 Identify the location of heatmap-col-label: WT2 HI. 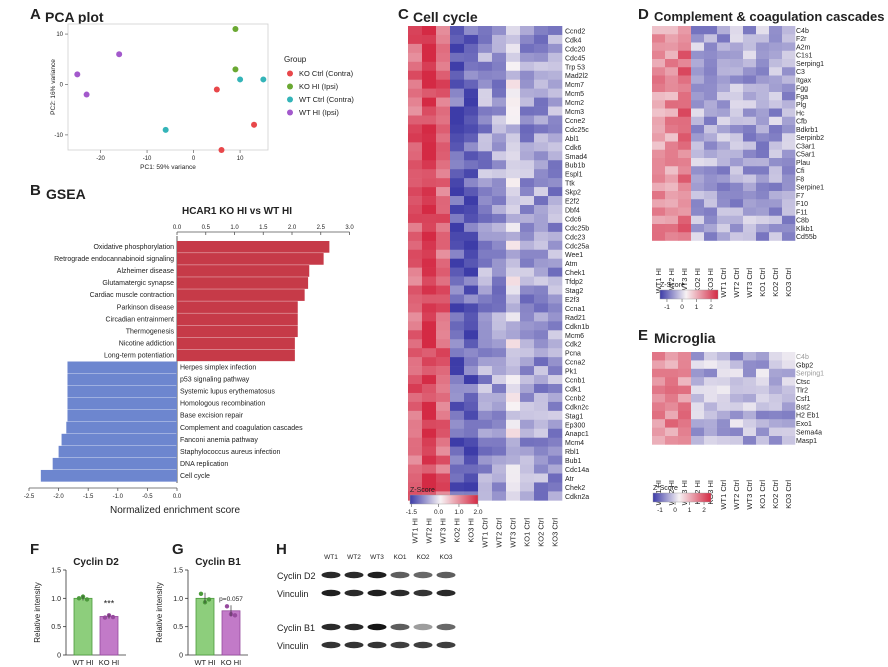
(671, 280).